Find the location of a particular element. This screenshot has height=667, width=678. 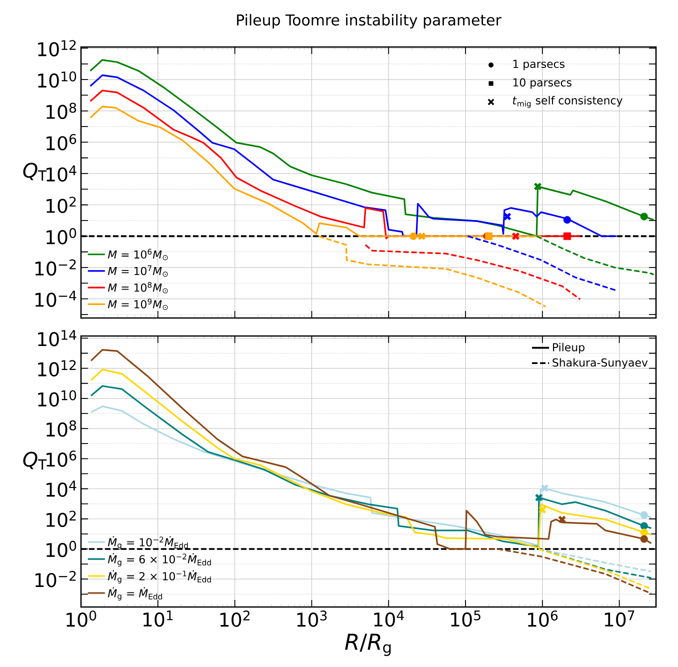

legend-label: Ṁ$_{g}$ = 10$^{−2}$Ṁ$_{Edd}$ is located at coordinates (148, 543).